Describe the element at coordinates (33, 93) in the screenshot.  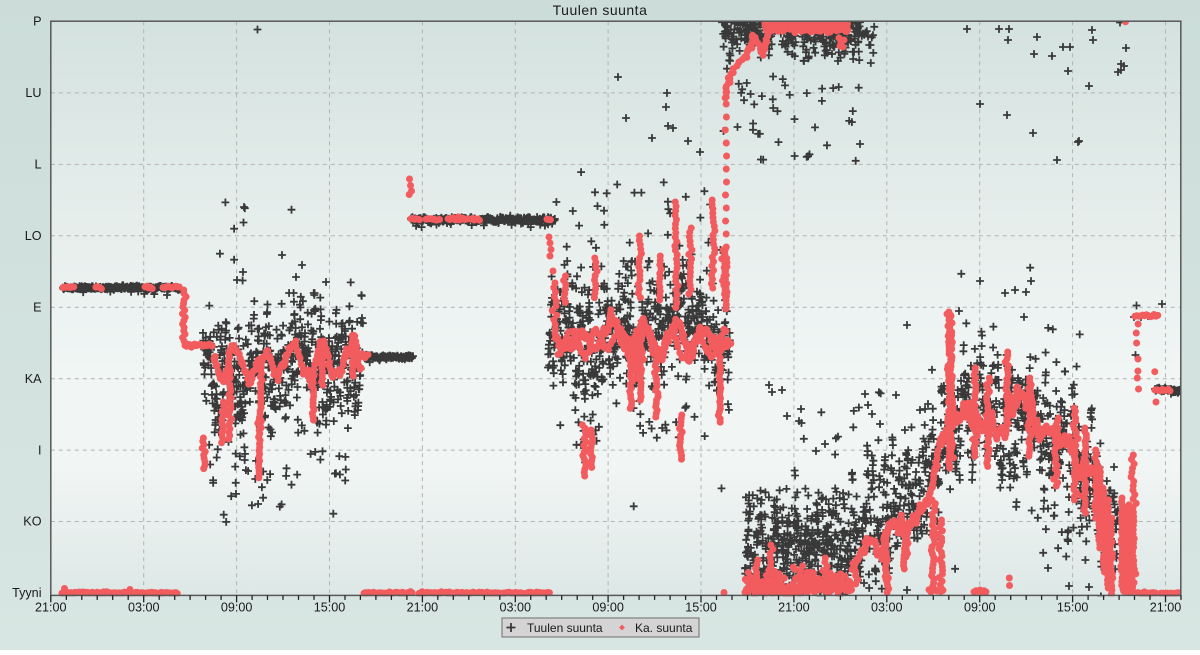
I see `svg-text: LU` at that location.